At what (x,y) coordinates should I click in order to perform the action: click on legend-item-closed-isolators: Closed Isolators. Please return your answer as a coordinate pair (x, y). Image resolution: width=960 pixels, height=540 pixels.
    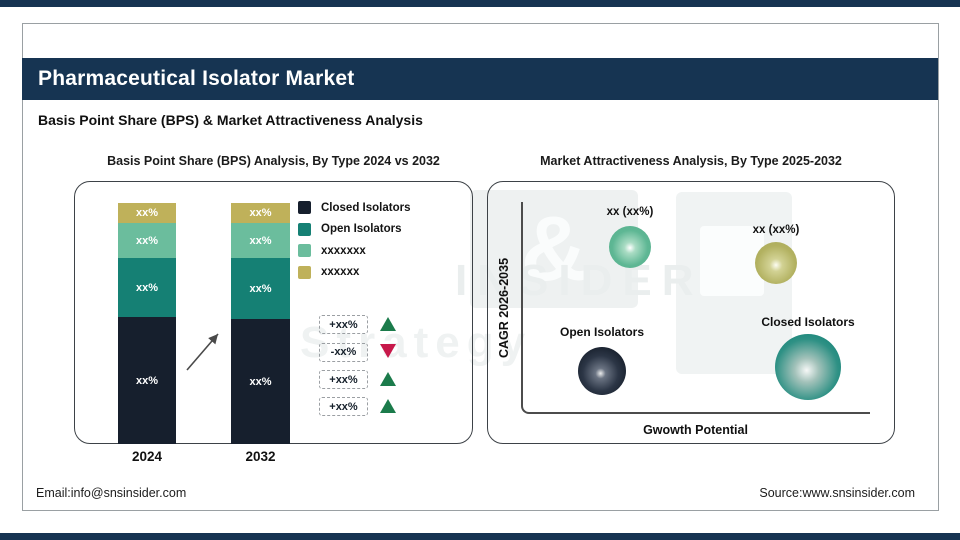
    Looking at the image, I should click on (354, 208).